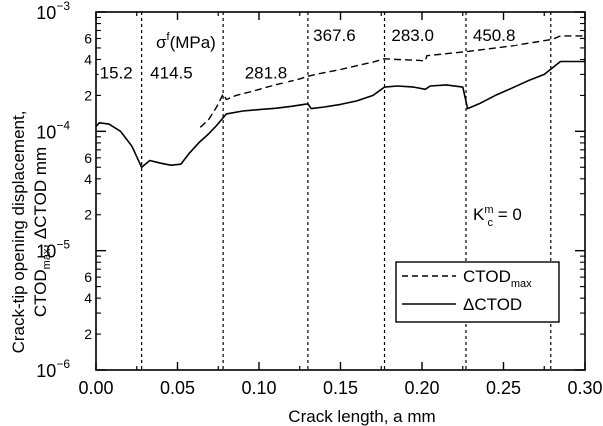 Image resolution: width=603 pixels, height=426 pixels. I want to click on y-tick-label: 10⁻⁶, so click(53, 369).